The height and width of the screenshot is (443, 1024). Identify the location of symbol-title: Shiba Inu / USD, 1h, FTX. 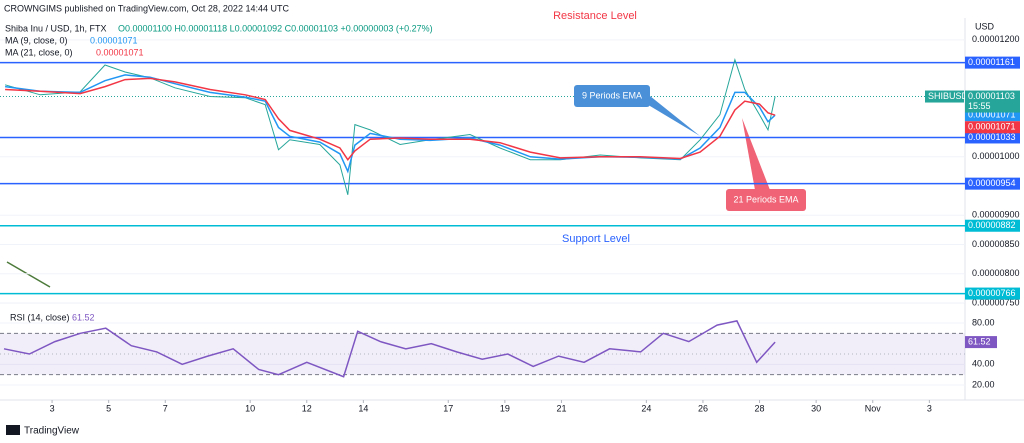
(56, 28).